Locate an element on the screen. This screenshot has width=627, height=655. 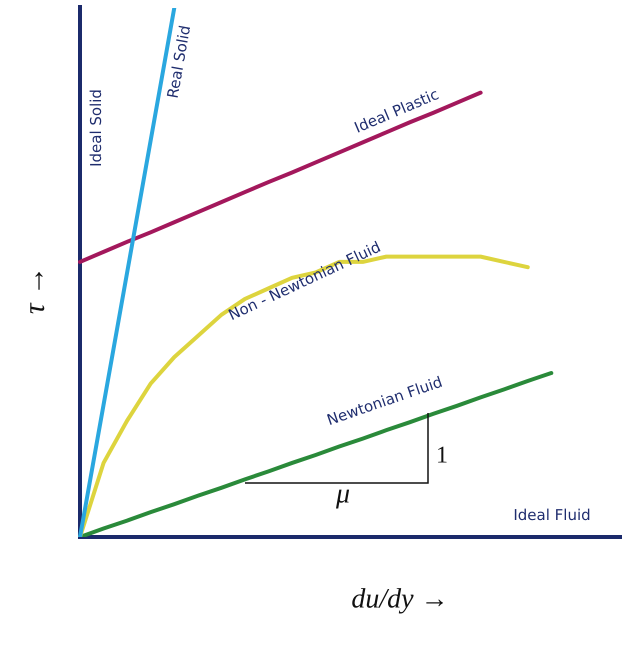
annotation: Ideal Fluid is located at coordinates (552, 515).